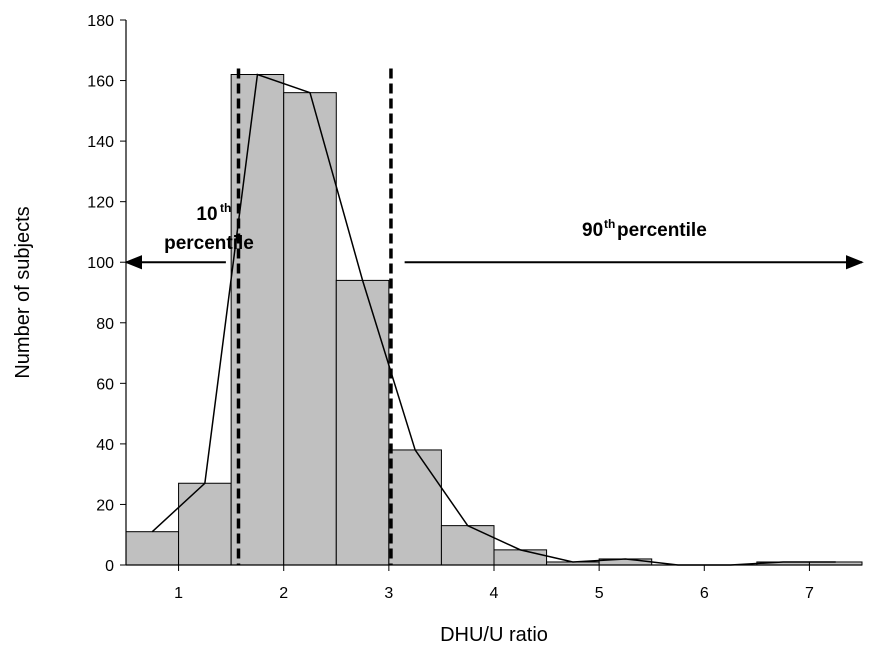 Image resolution: width=888 pixels, height=659 pixels. Describe the element at coordinates (105, 505) in the screenshot. I see `y-tick-label: 20` at that location.